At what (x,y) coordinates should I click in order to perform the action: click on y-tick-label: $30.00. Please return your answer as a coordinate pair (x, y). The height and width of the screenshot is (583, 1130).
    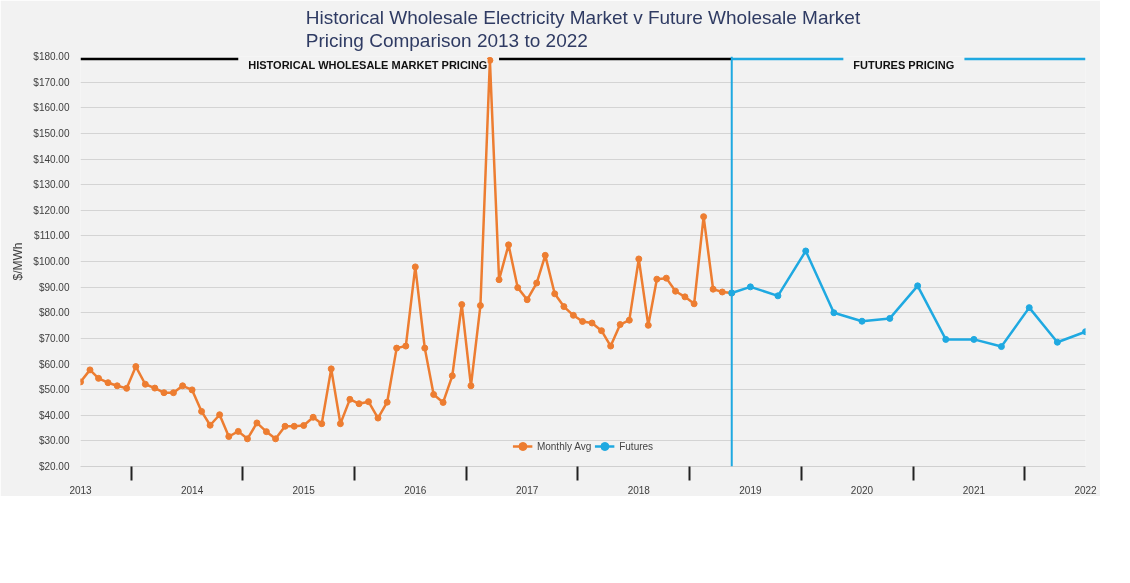
    Looking at the image, I should click on (54, 441).